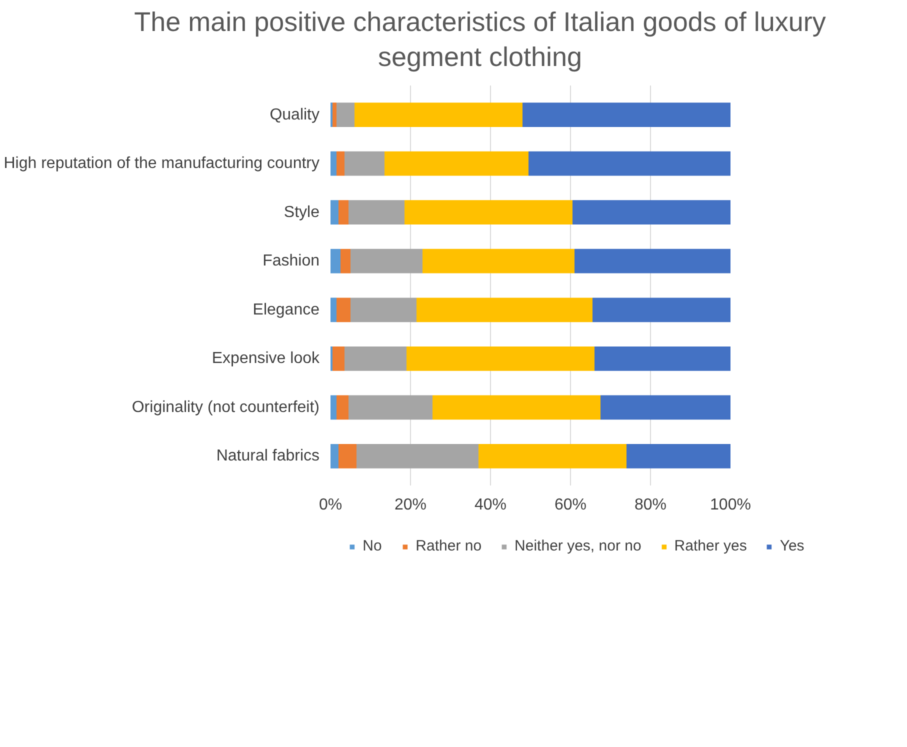  I want to click on y-tick-label: Originality (not counterfeit), so click(226, 407).